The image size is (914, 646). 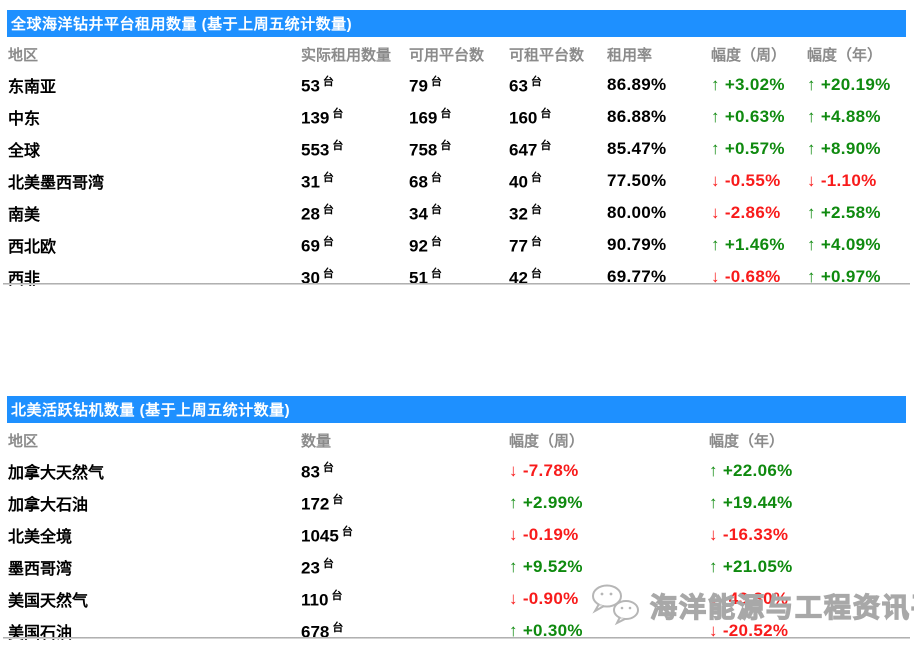 I want to click on table2-title-bar: 北美活跃钻机数量 (基于上周五统计数量), so click(x=456, y=409).